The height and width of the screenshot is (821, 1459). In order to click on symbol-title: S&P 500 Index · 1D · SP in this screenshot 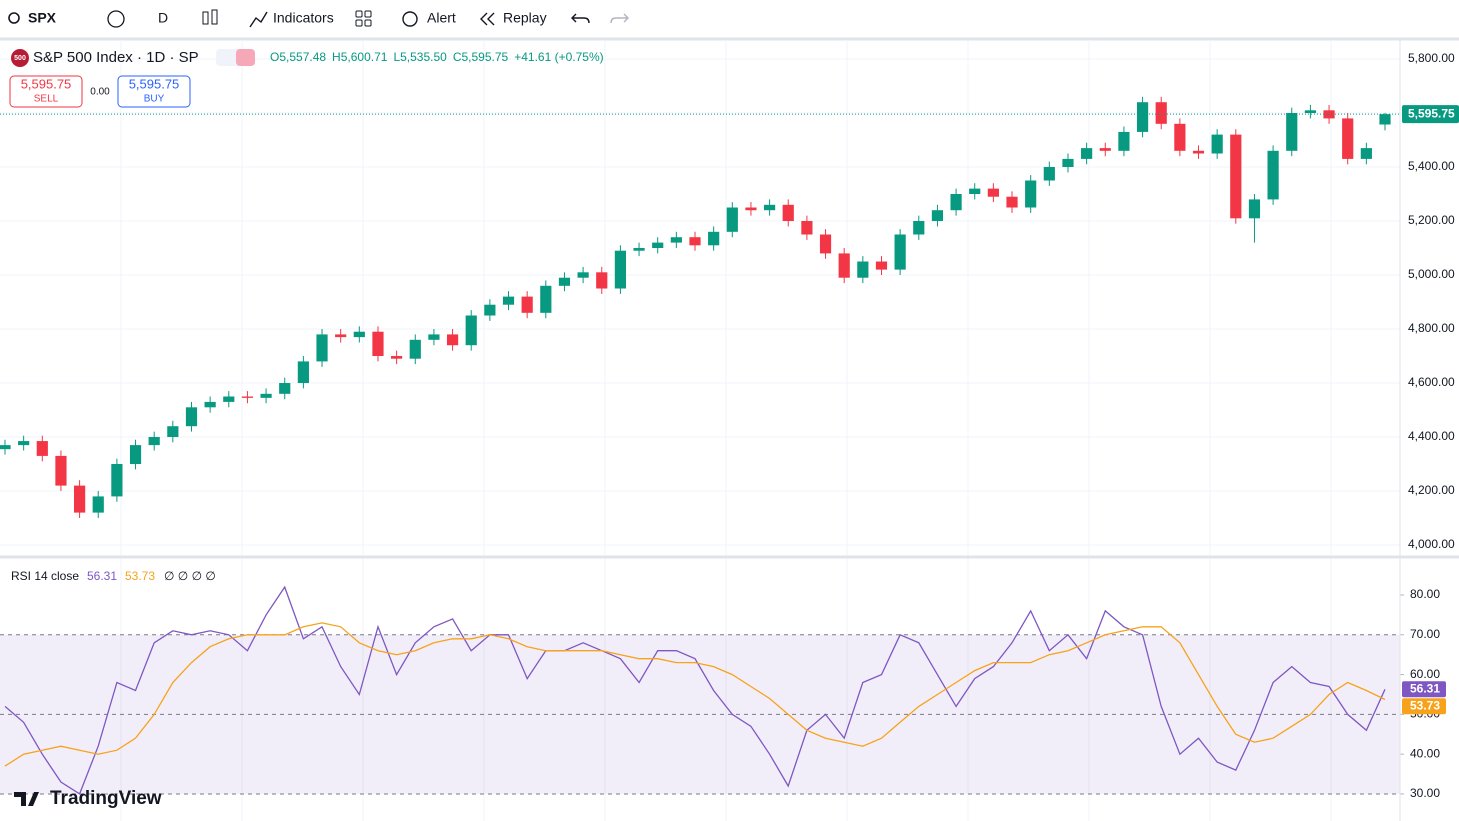, I will do `click(116, 57)`.